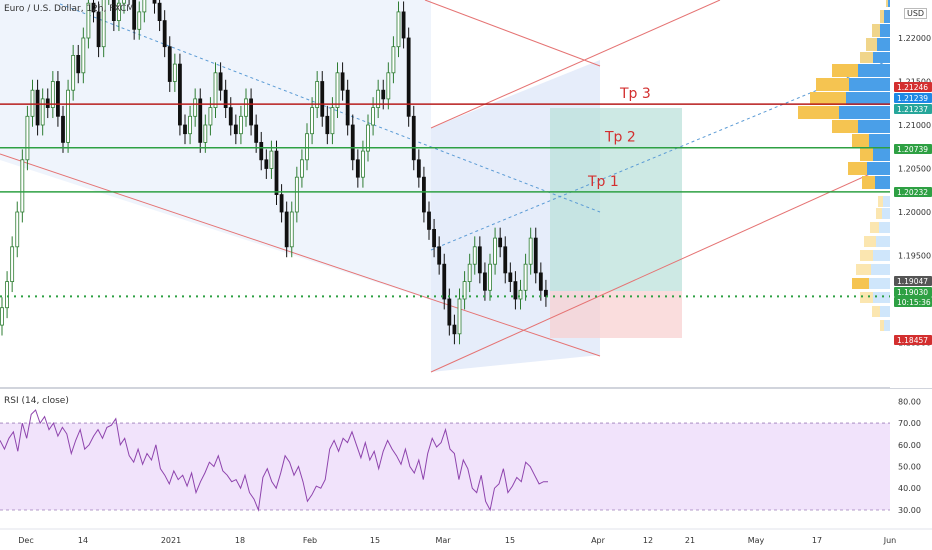  What do you see at coordinates (909, 423) in the screenshot?
I see `rsi-tick-label: 70.00` at bounding box center [909, 423].